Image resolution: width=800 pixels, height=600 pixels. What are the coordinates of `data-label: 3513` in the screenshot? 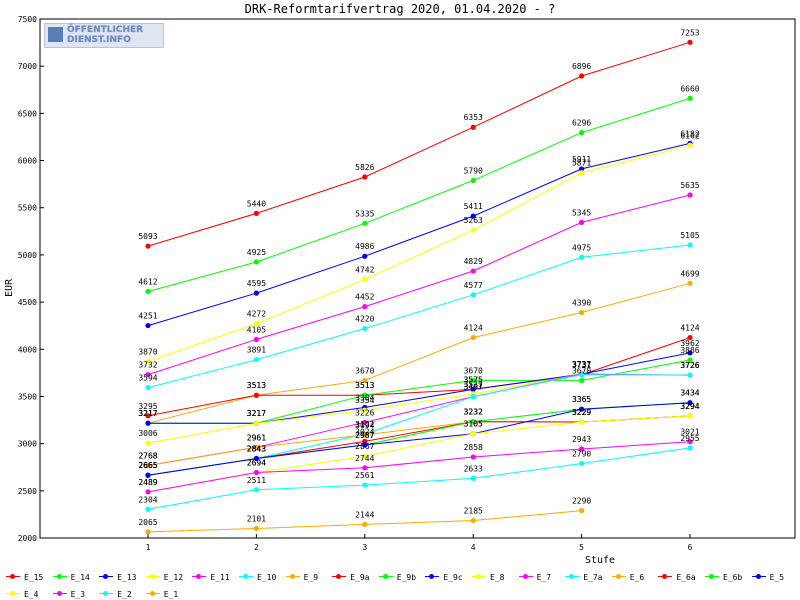 It's located at (364, 385).